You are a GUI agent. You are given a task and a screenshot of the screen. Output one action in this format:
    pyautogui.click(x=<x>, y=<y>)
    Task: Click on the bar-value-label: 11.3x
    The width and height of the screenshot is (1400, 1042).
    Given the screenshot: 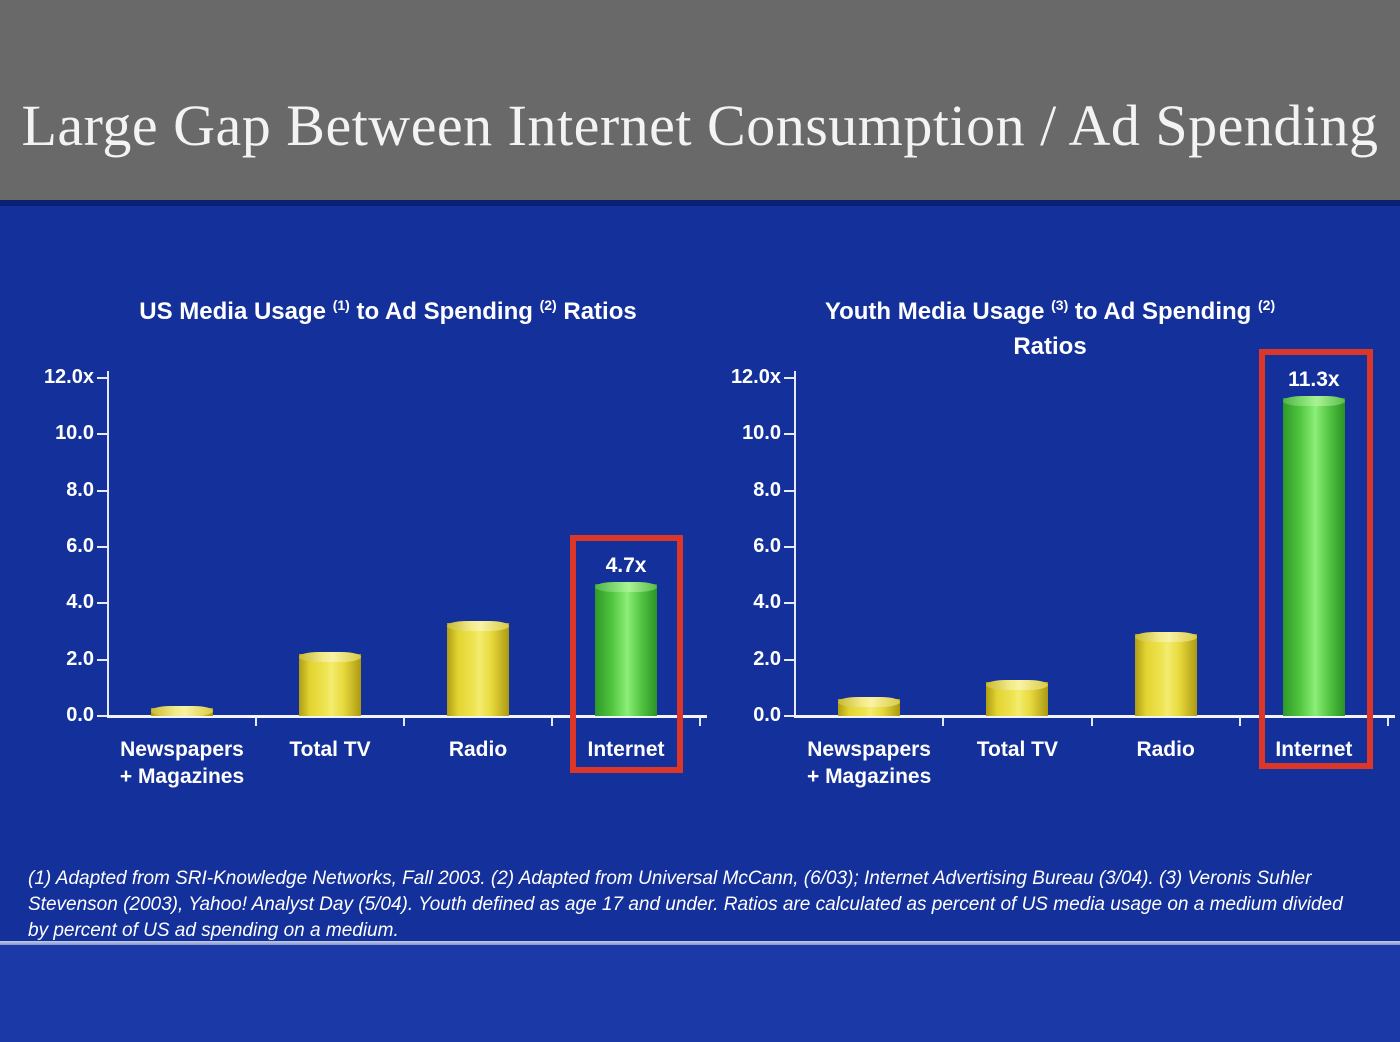 What is the action you would take?
    pyautogui.click(x=1314, y=379)
    